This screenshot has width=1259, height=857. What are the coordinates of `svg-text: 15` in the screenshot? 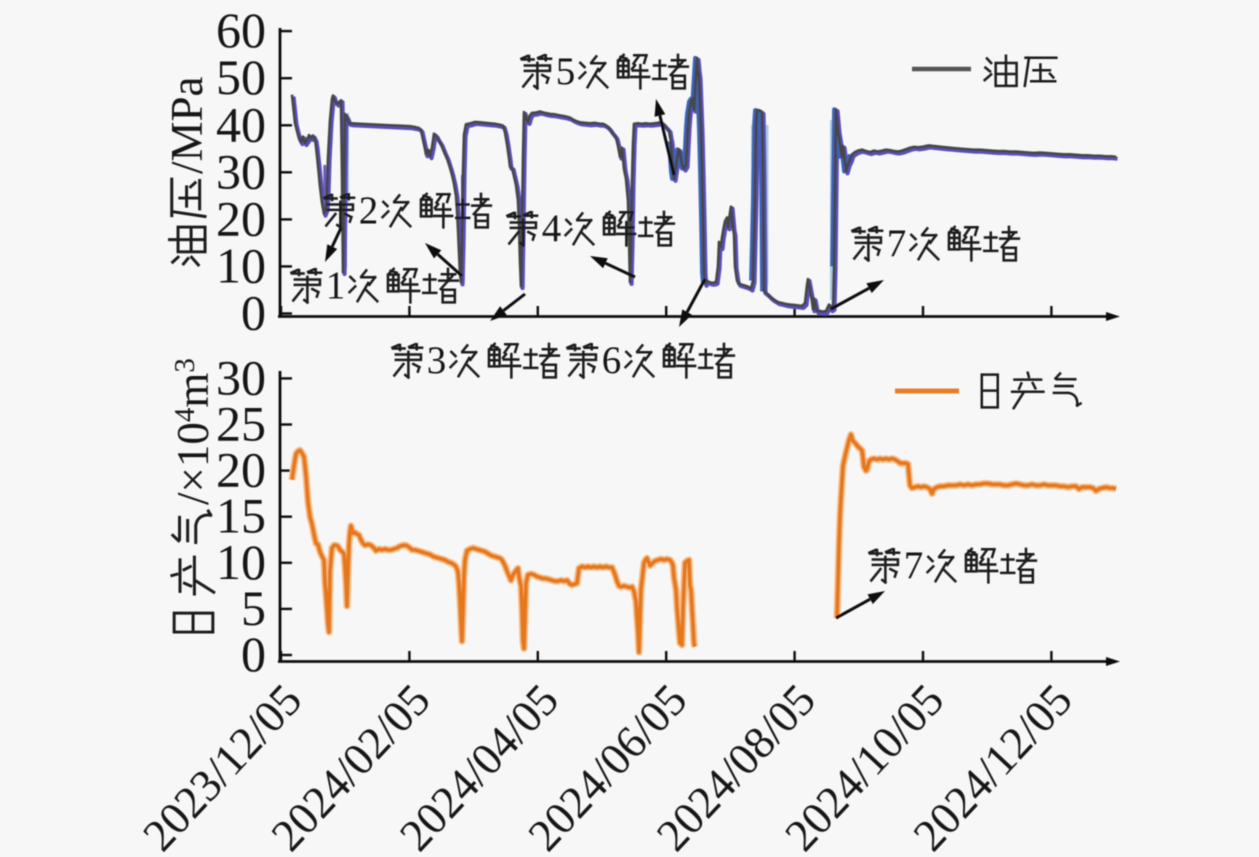 It's located at (241, 516).